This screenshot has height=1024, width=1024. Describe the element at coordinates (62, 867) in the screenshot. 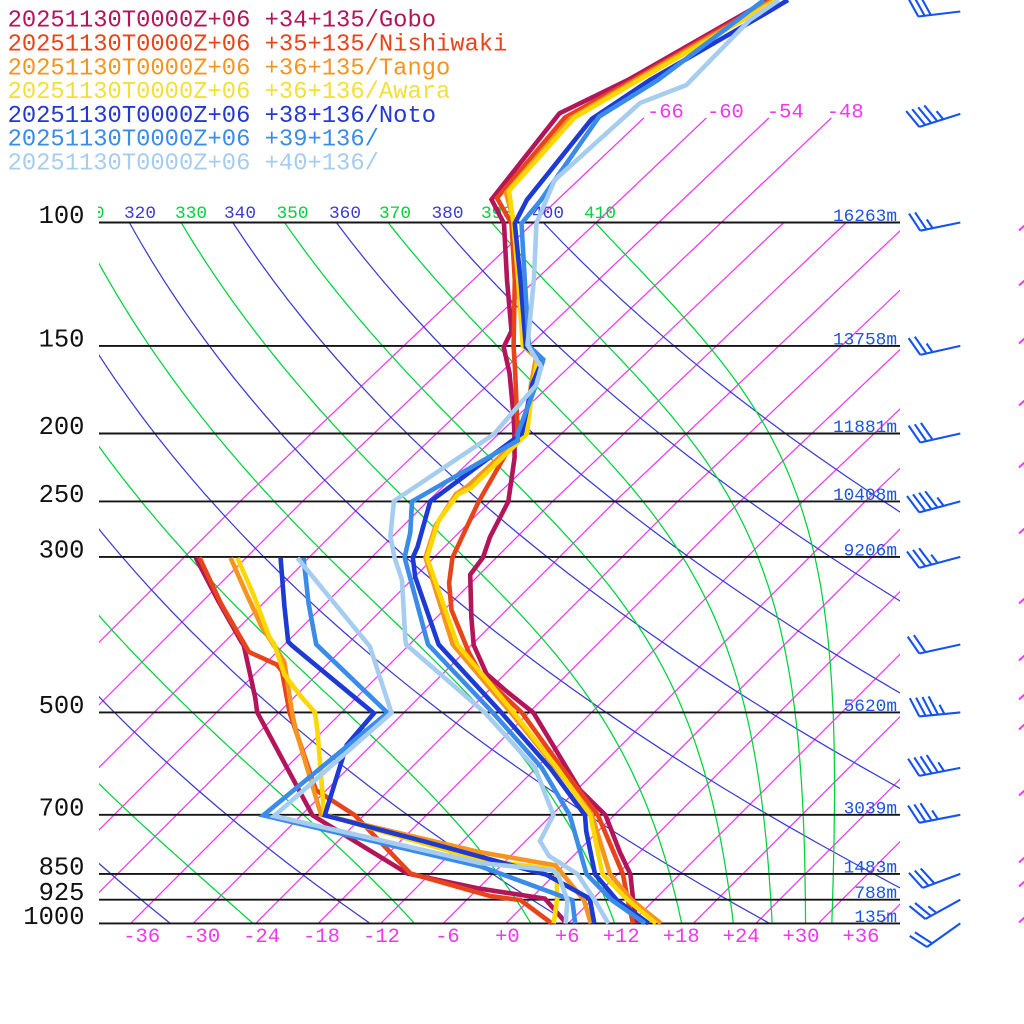

I see `svg-text: 850` at that location.